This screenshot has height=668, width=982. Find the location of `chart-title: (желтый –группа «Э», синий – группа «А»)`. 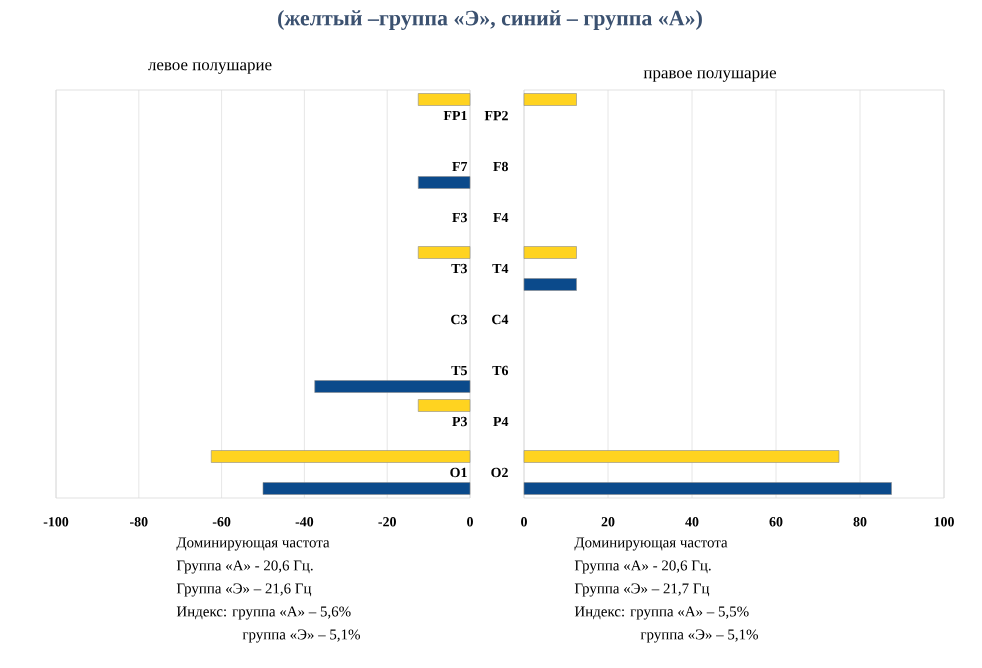

chart-title: (желтый –группа «Э», синий – группа «А») is located at coordinates (490, 20).